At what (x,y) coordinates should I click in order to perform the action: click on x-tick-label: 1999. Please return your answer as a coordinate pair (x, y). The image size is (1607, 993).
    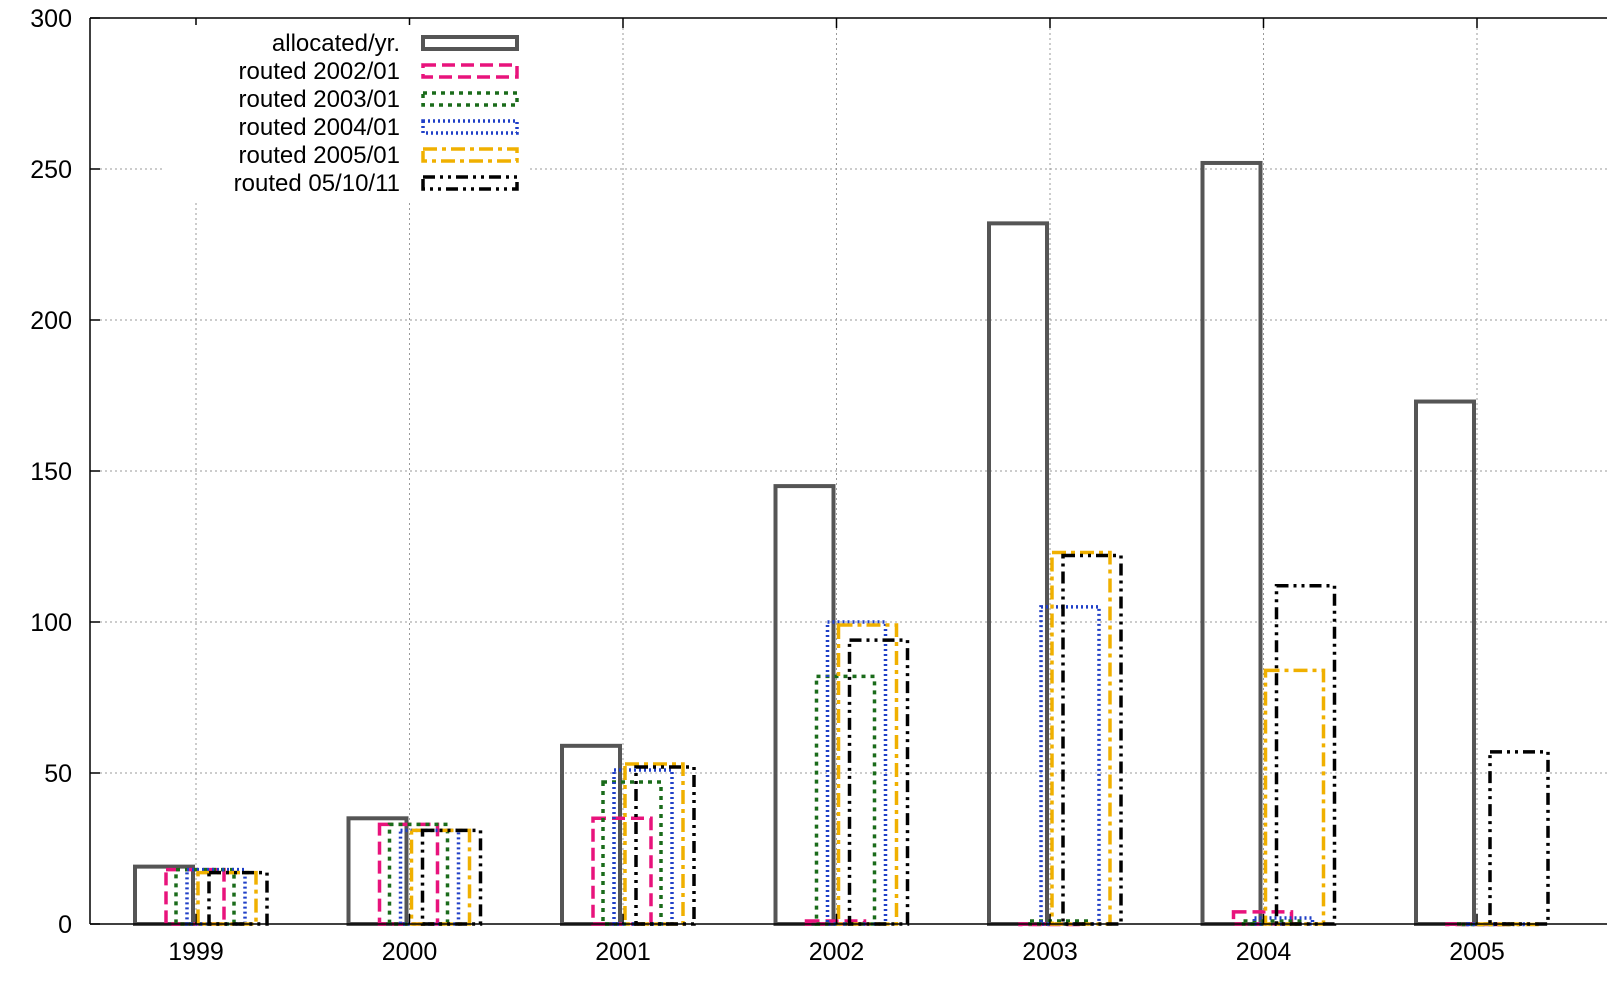
    Looking at the image, I should click on (196, 952).